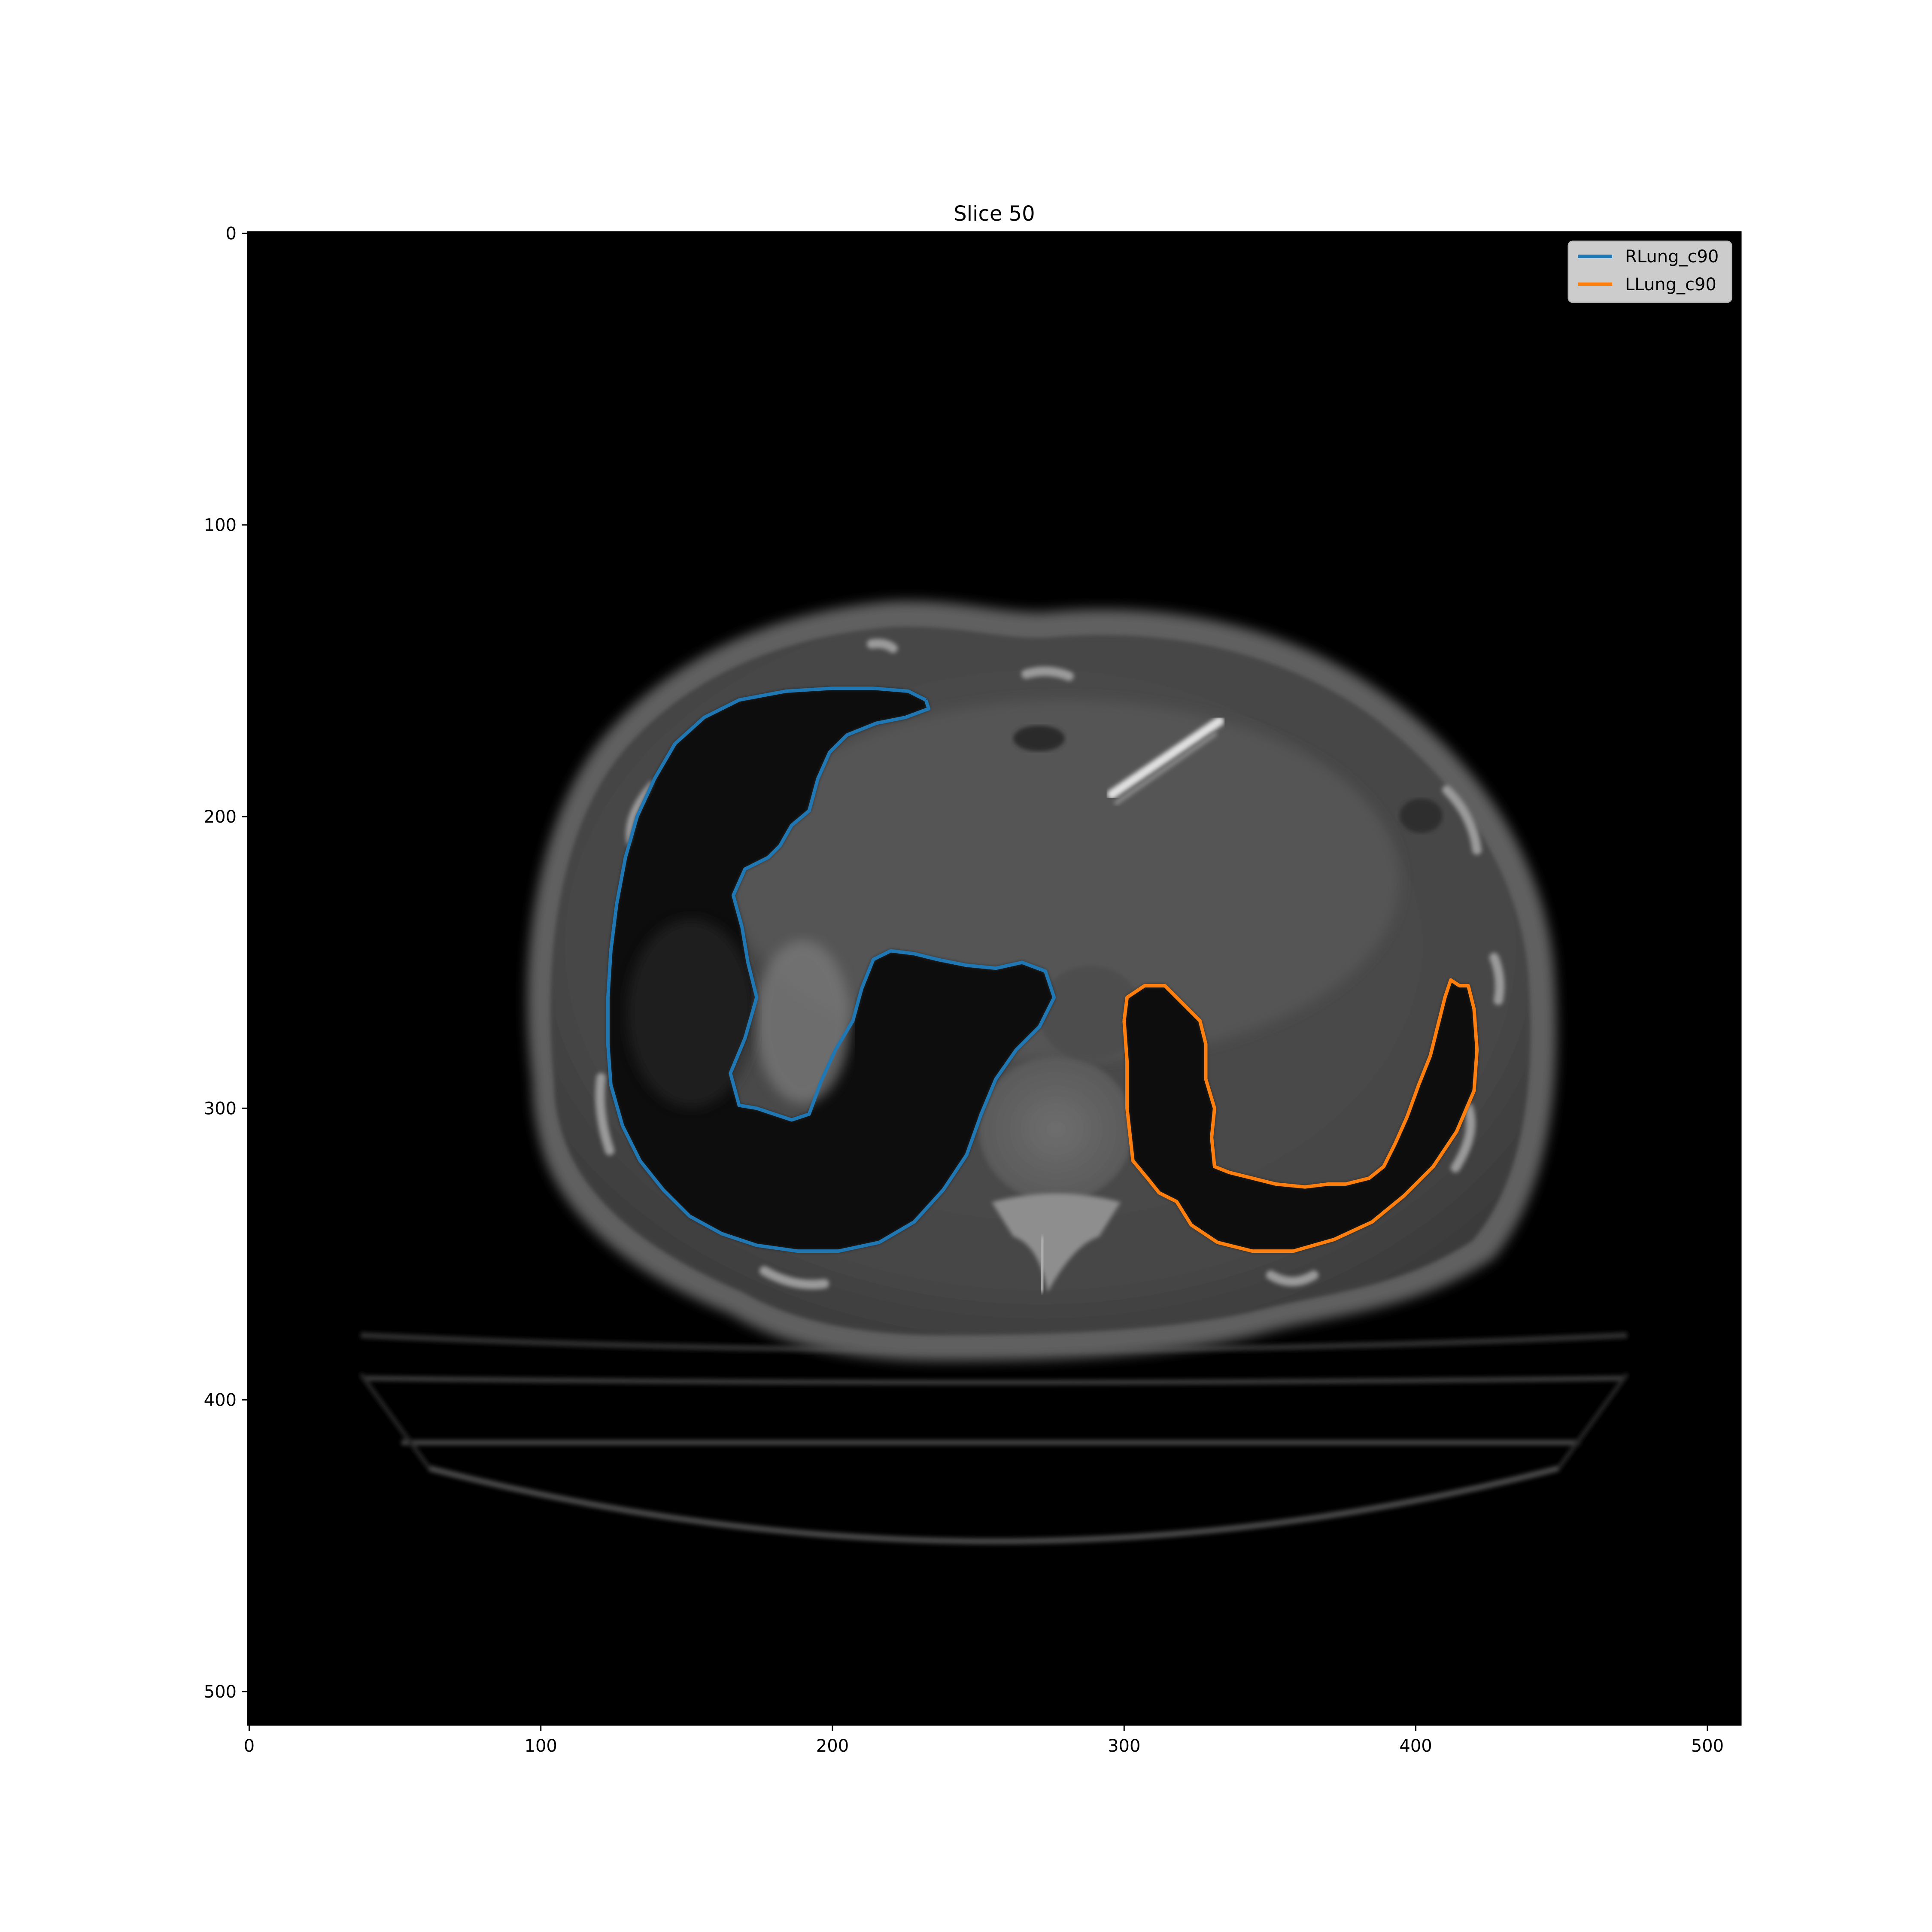 The image size is (1932, 1932). I want to click on rlung-contour, so click(831, 970).